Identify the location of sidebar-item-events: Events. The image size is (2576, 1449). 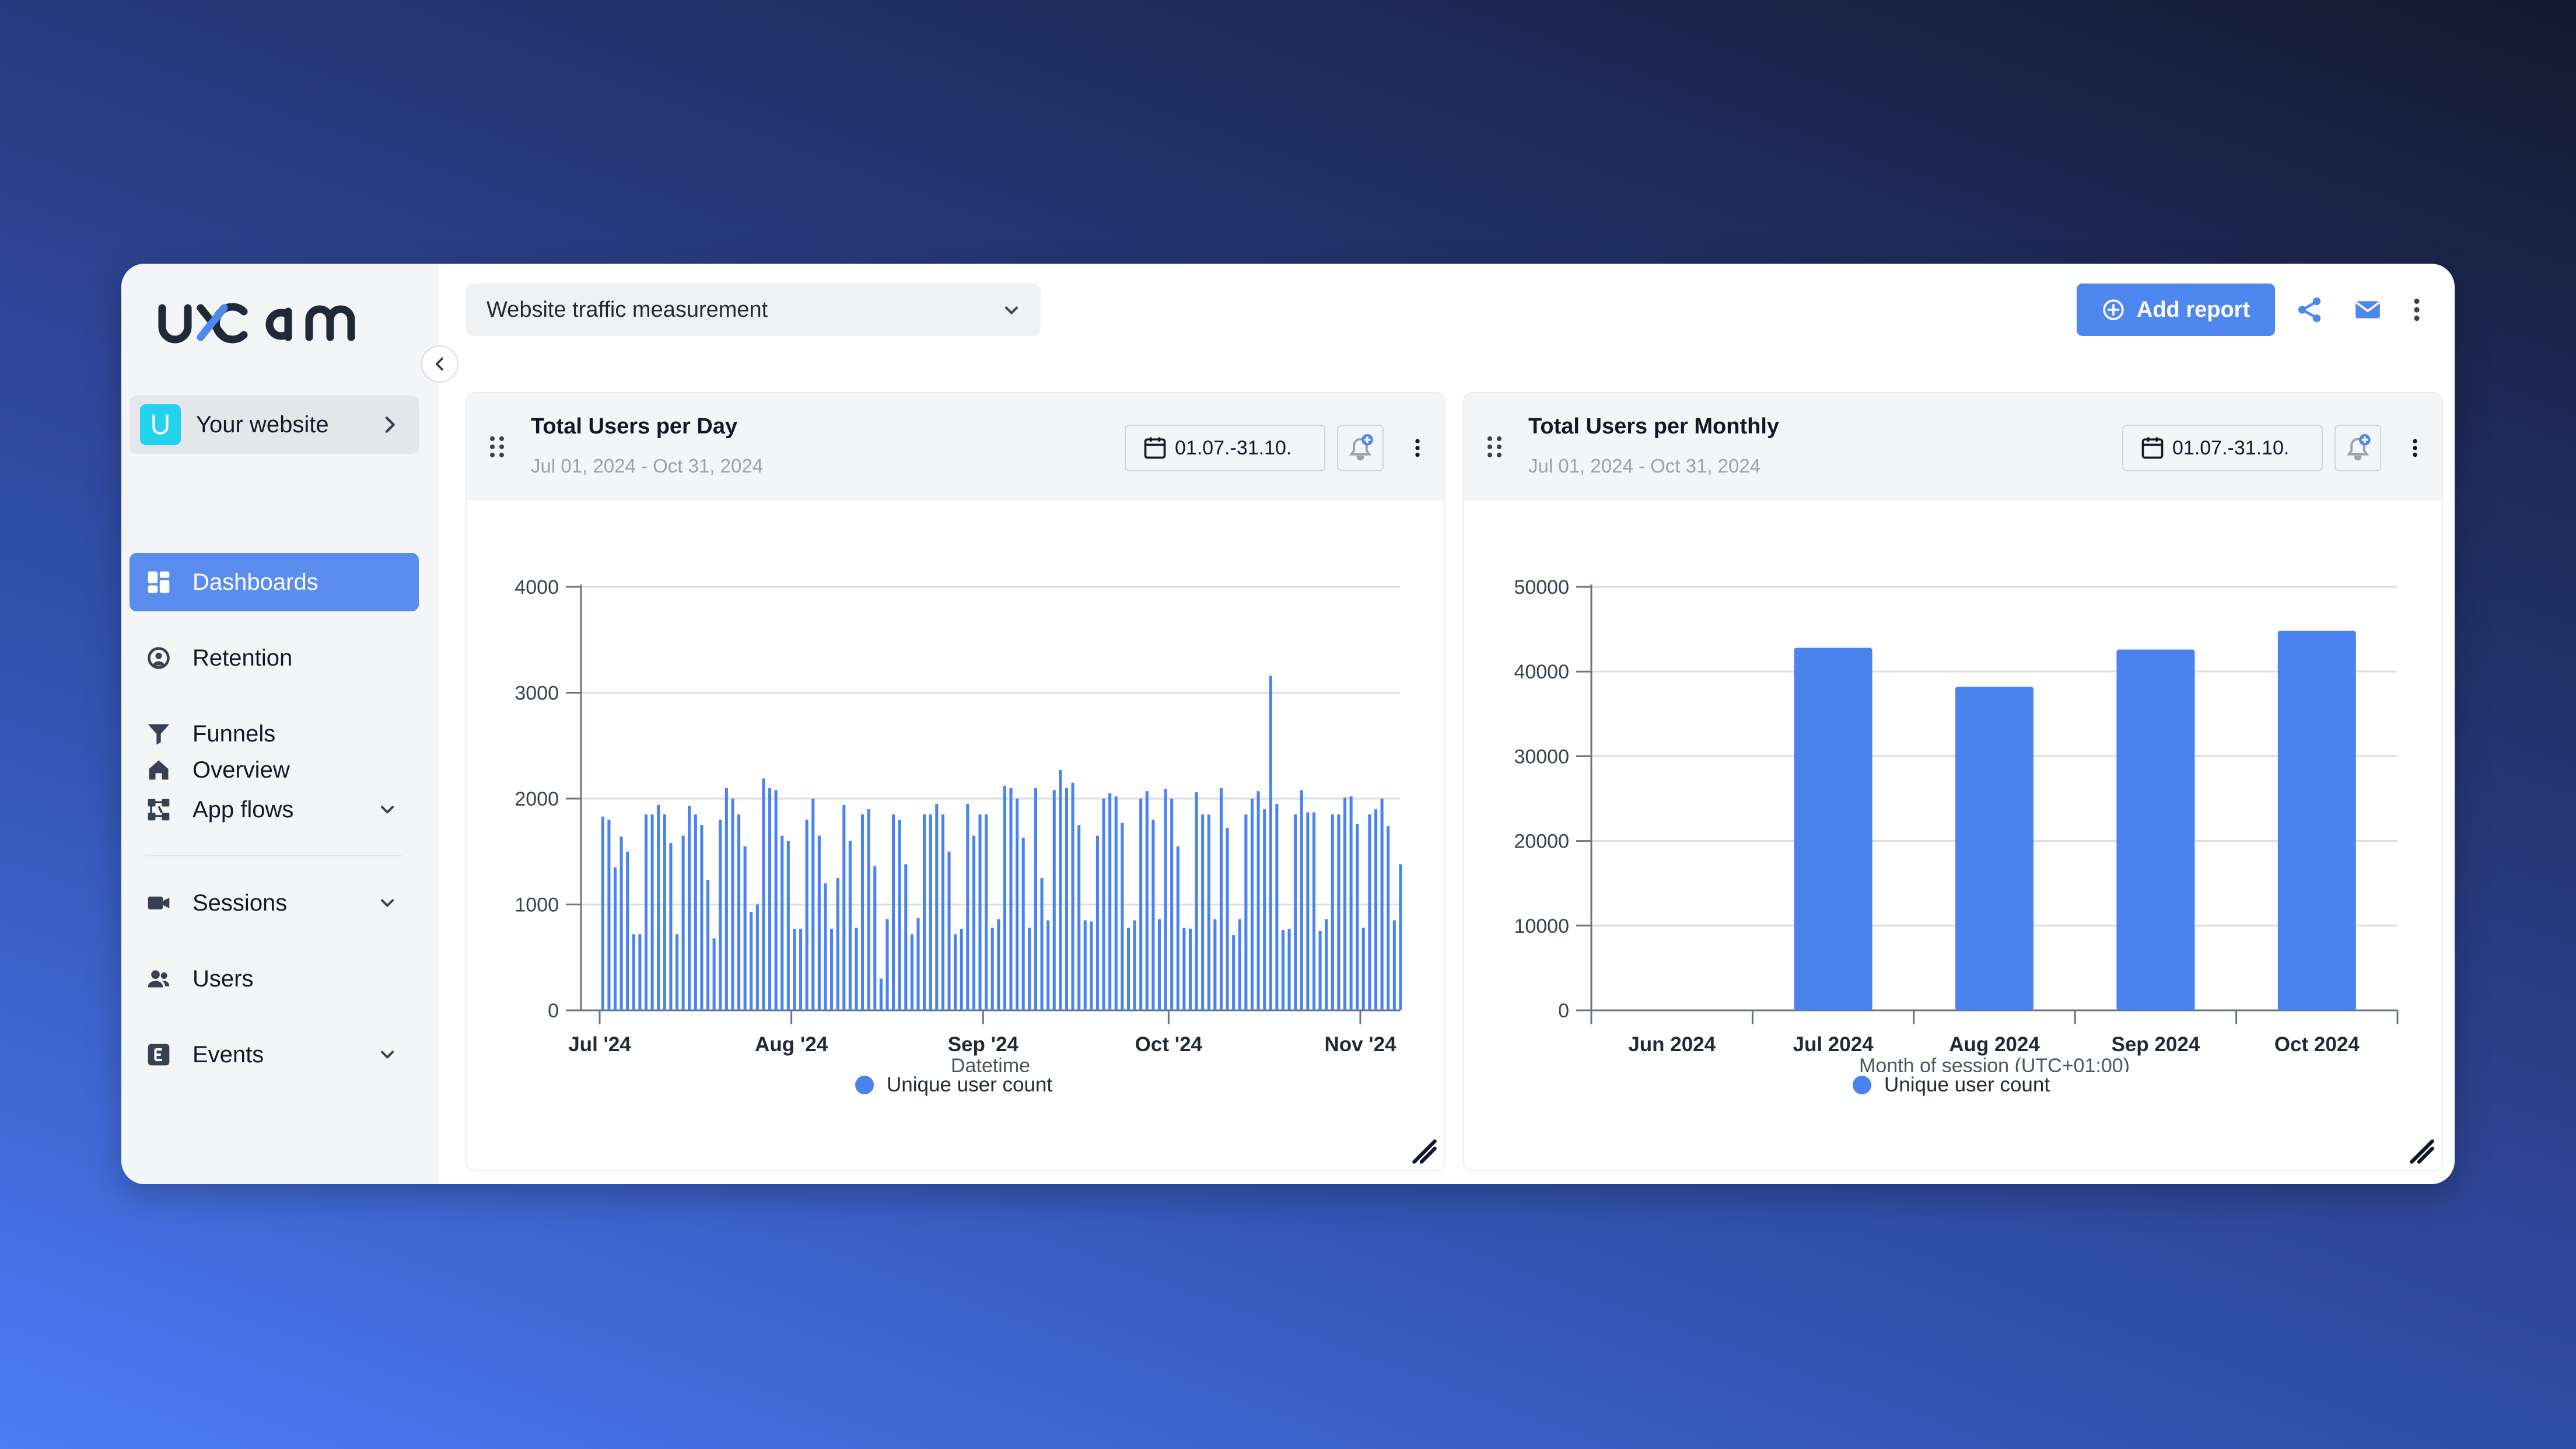
(274, 1055).